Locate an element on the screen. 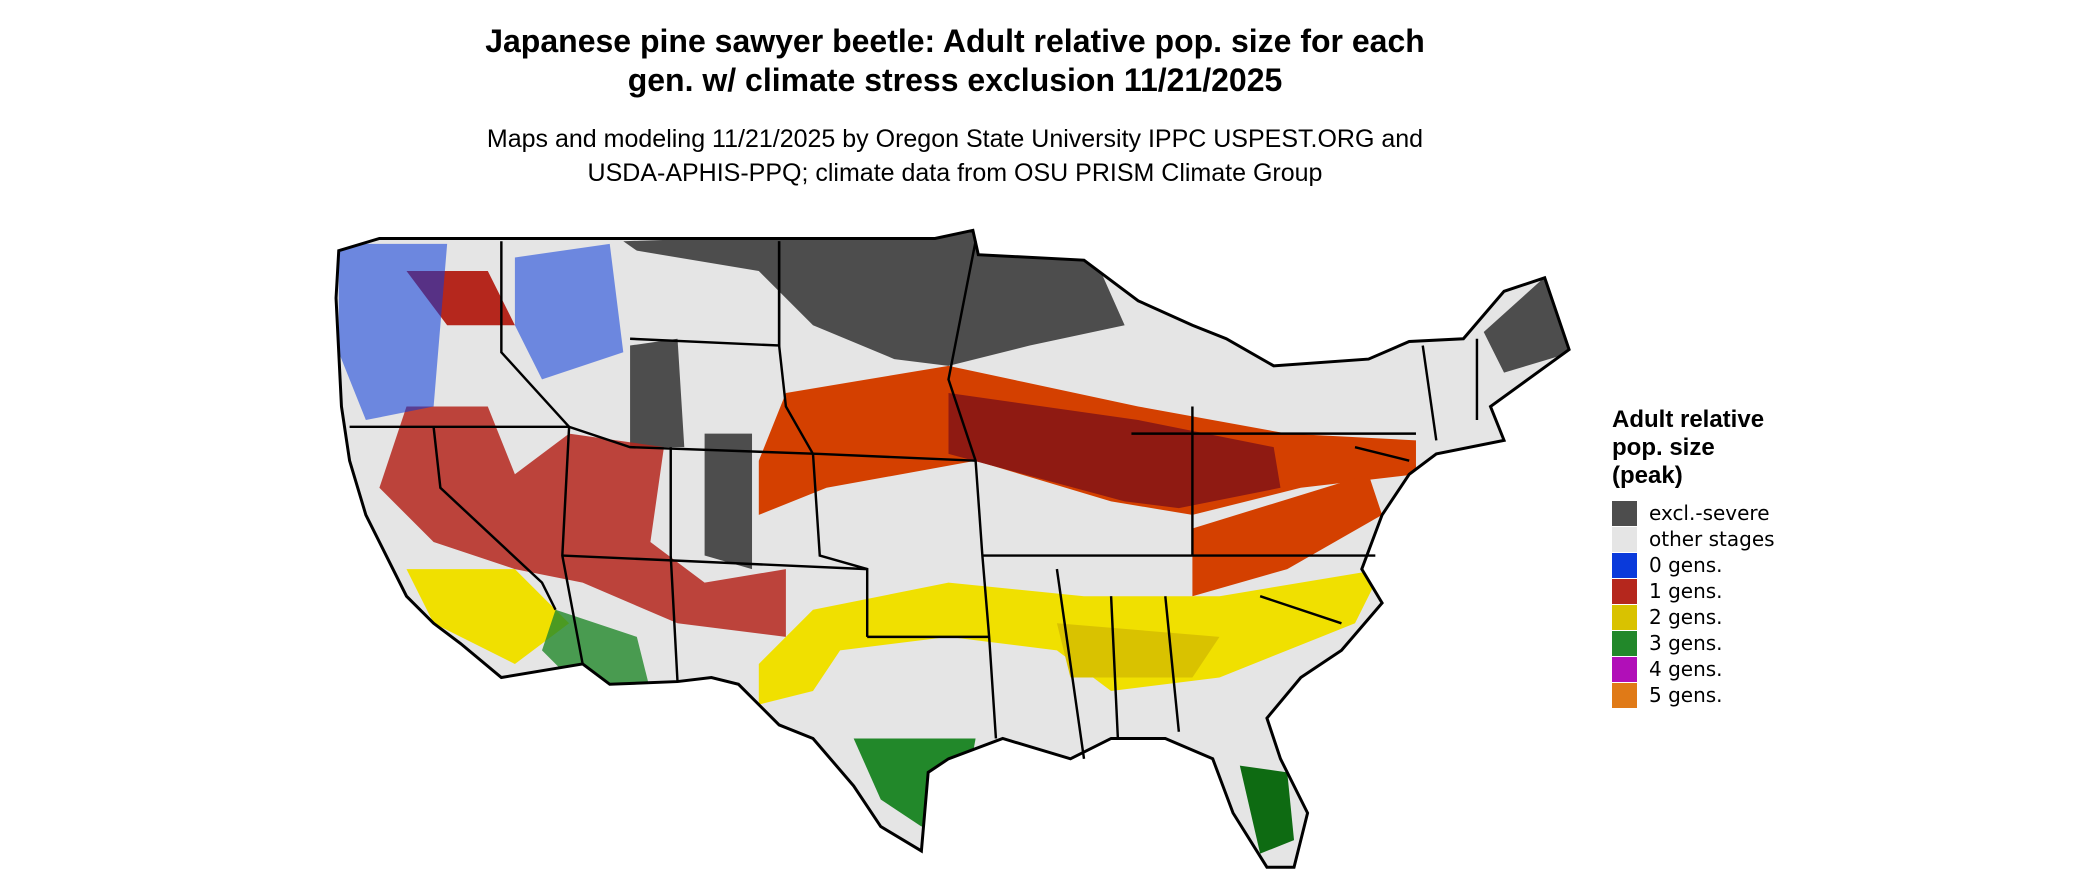  legend-item: 2 gens. is located at coordinates (1693, 617).